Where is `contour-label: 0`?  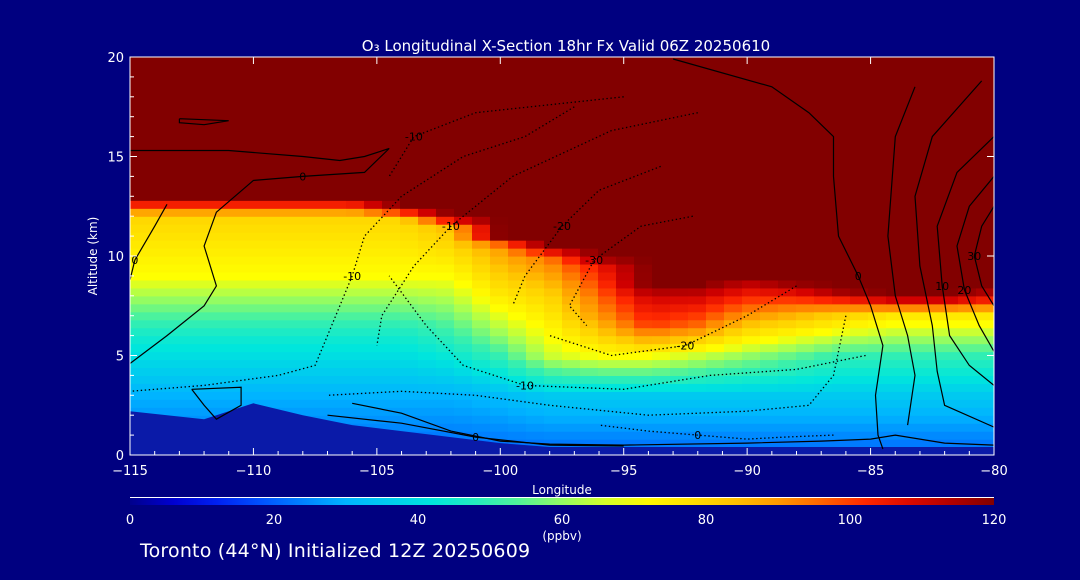 contour-label: 0 is located at coordinates (302, 176).